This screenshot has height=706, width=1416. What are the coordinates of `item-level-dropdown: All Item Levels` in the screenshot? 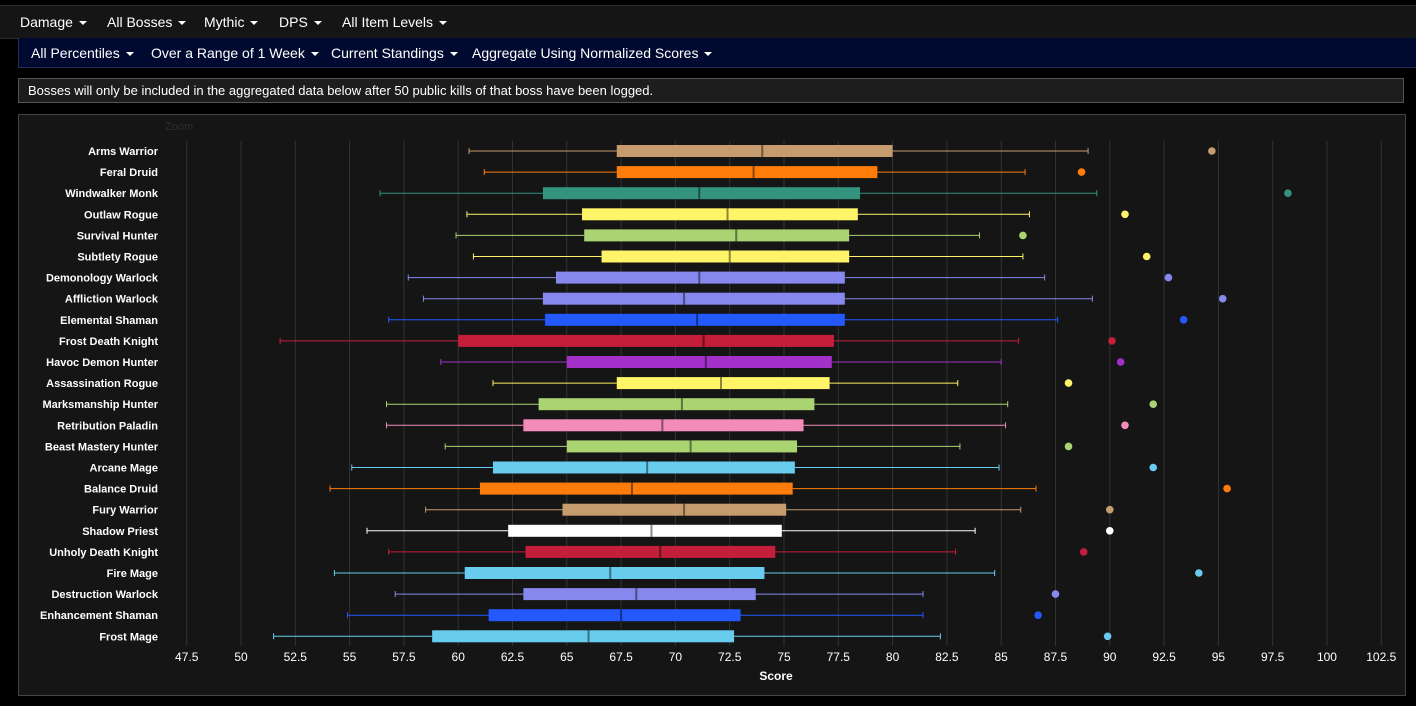 It's located at (395, 22).